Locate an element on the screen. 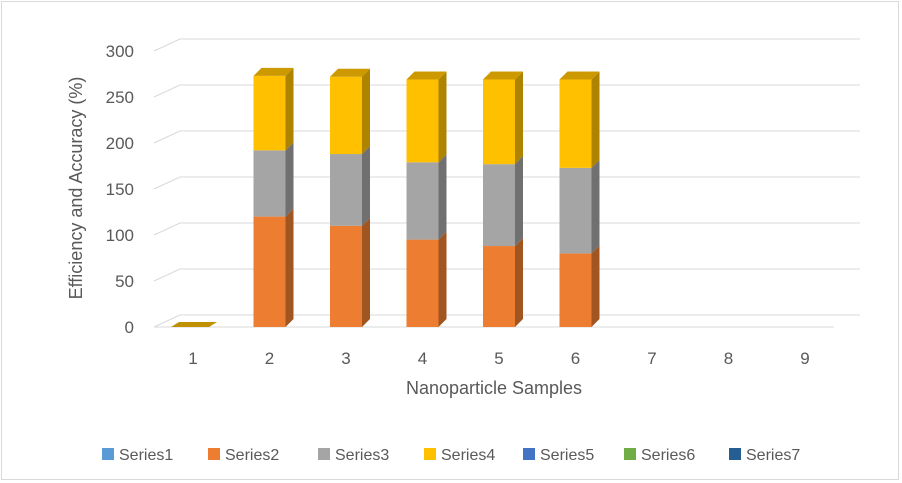 The height and width of the screenshot is (483, 902). legend-label: Series6 is located at coordinates (668, 455).